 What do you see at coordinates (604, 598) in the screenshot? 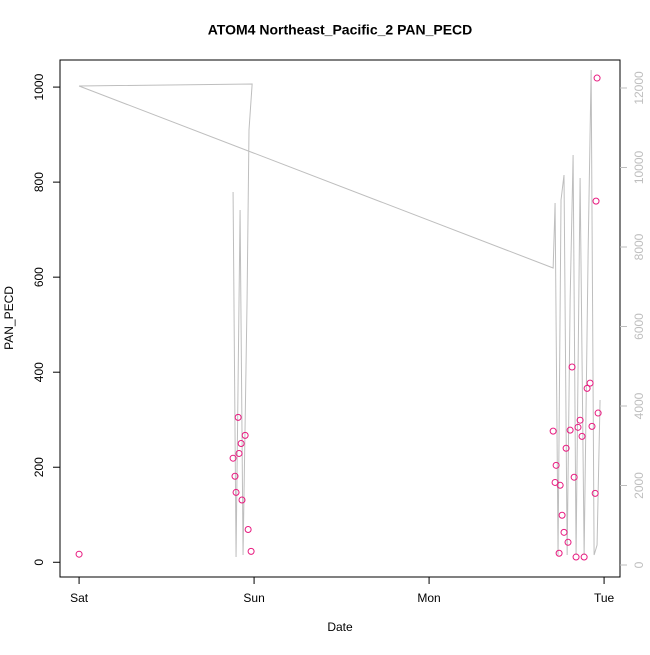
I see `x-tick-label: Tue` at bounding box center [604, 598].